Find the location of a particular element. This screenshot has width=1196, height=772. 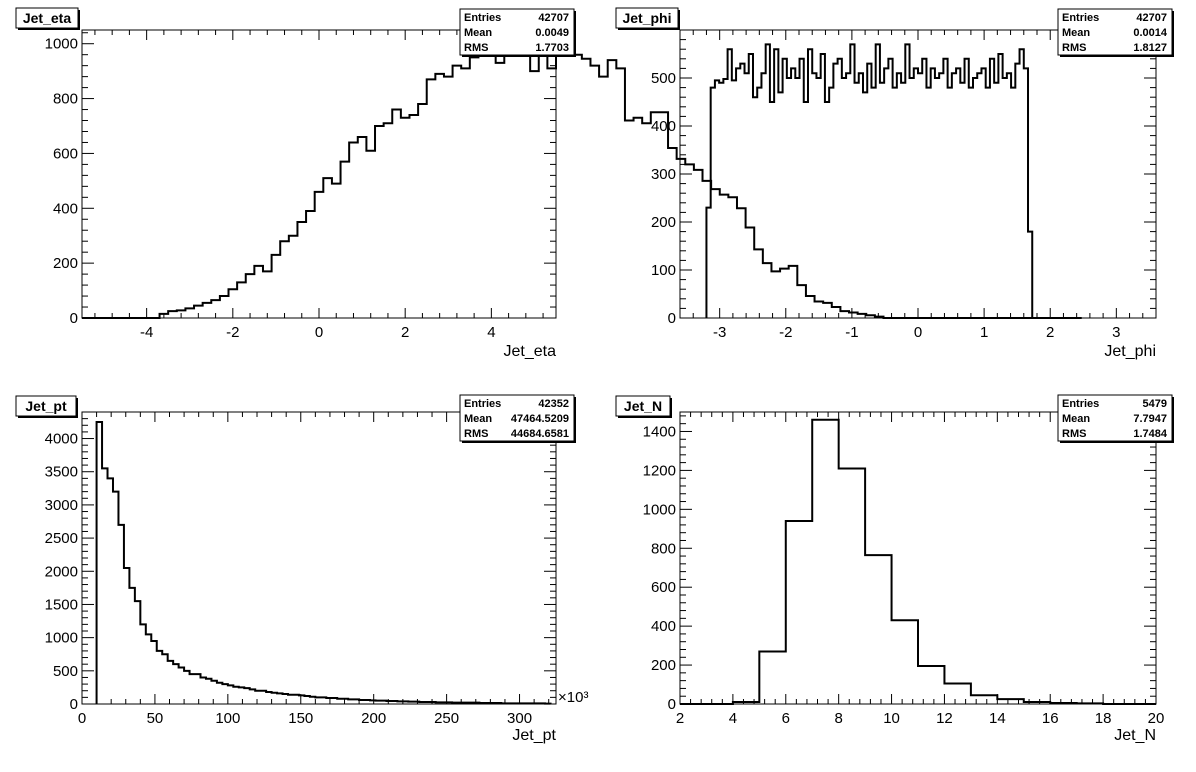

x-tick-label: 200 is located at coordinates (373, 718).